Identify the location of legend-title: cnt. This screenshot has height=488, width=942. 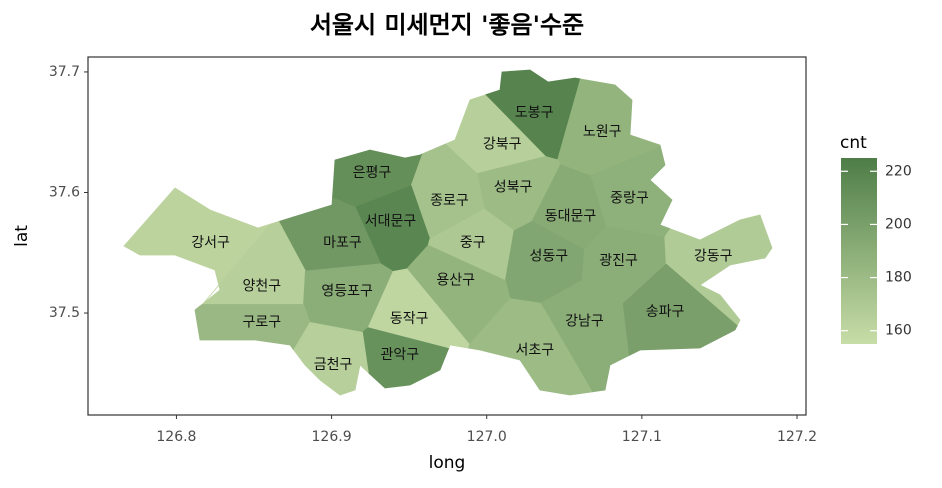
(853, 143).